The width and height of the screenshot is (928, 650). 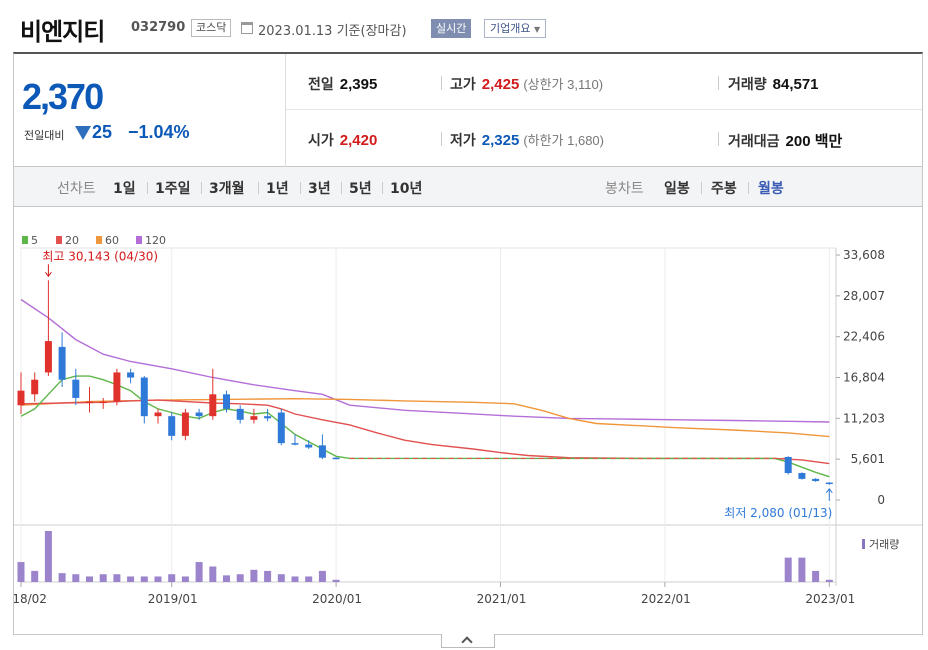 I want to click on low-price: 저가 2,325 (하한가 1,680), so click(x=527, y=140).